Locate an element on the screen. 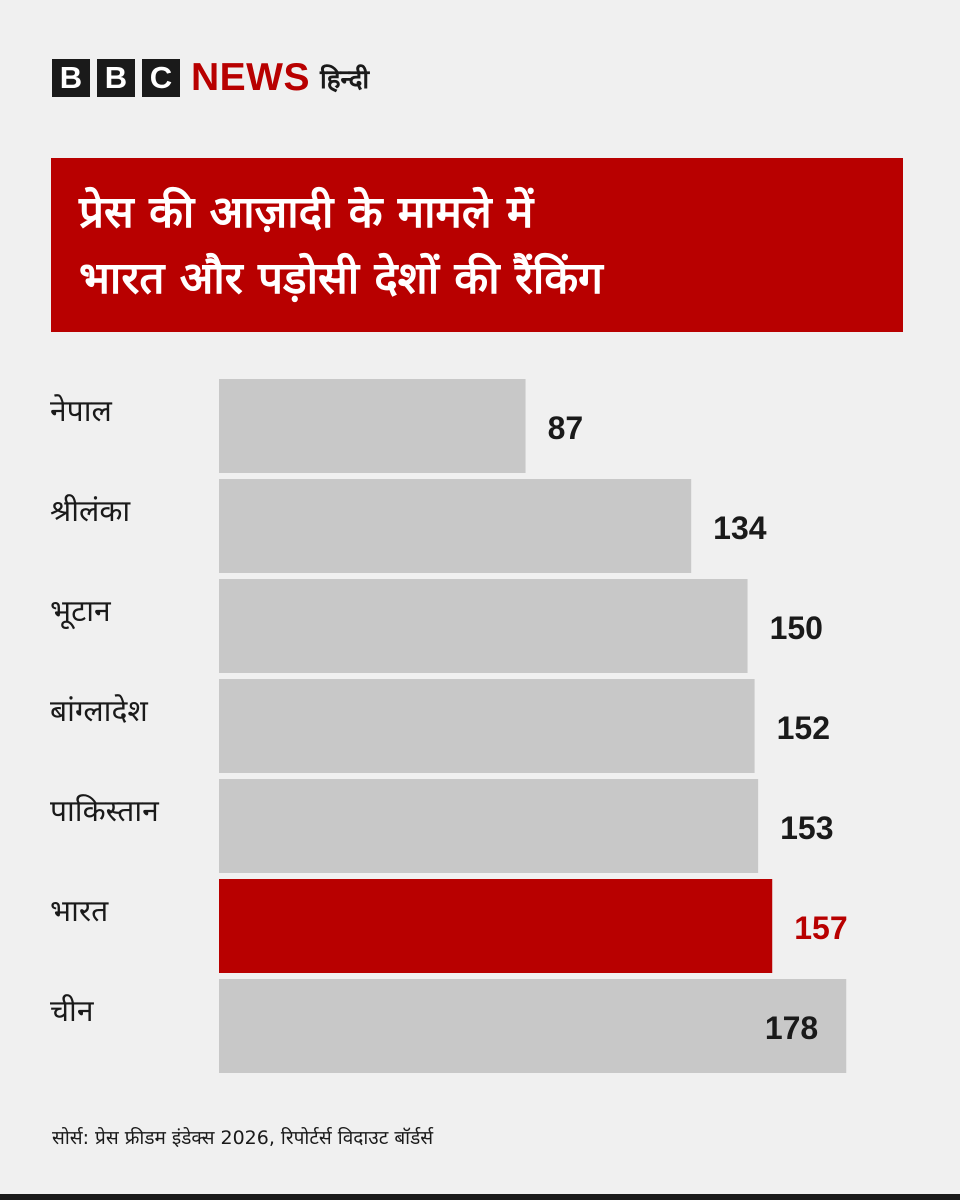 The height and width of the screenshot is (1200, 960). value-label: 87 is located at coordinates (566, 428).